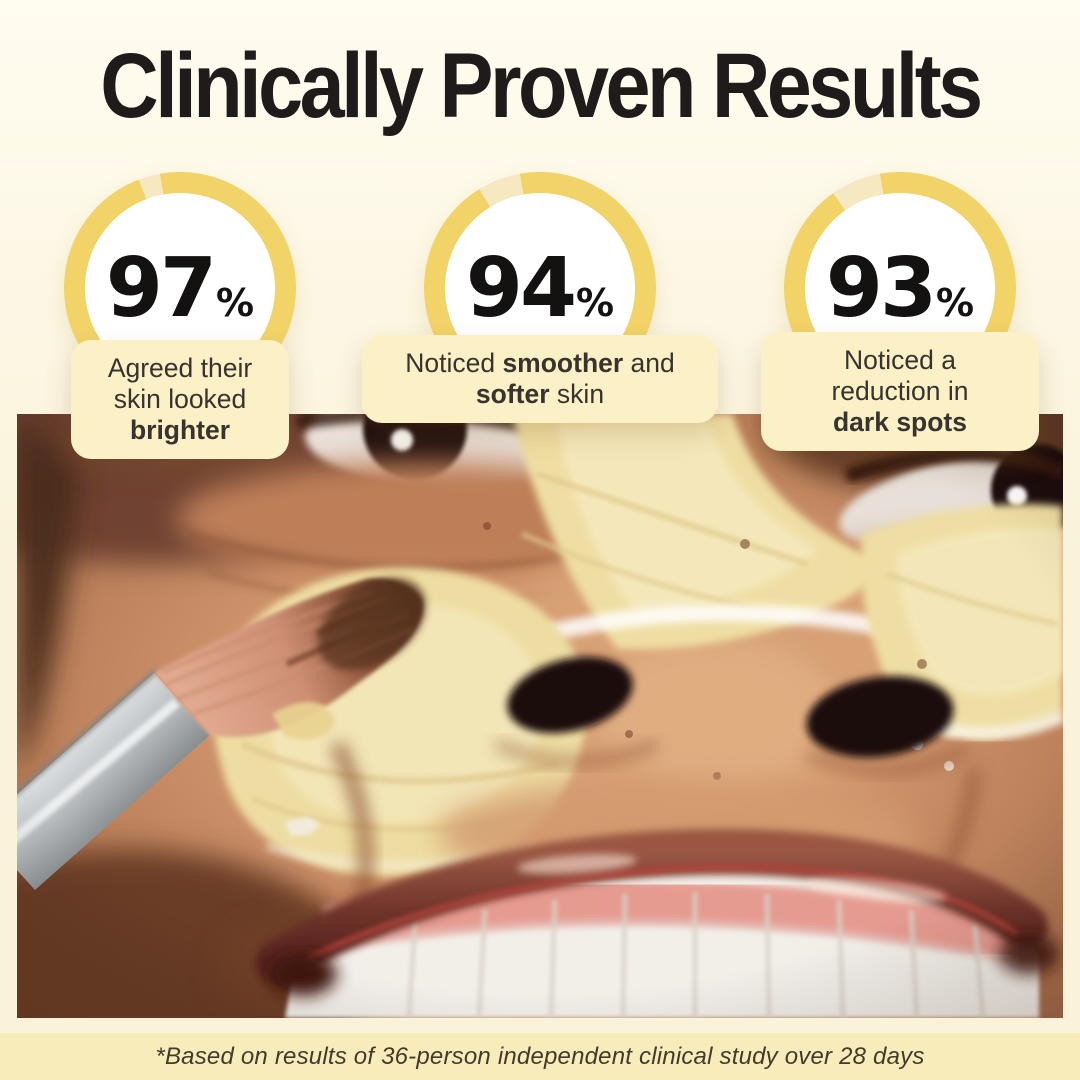  I want to click on stat-number: 94 %, so click(540, 288).